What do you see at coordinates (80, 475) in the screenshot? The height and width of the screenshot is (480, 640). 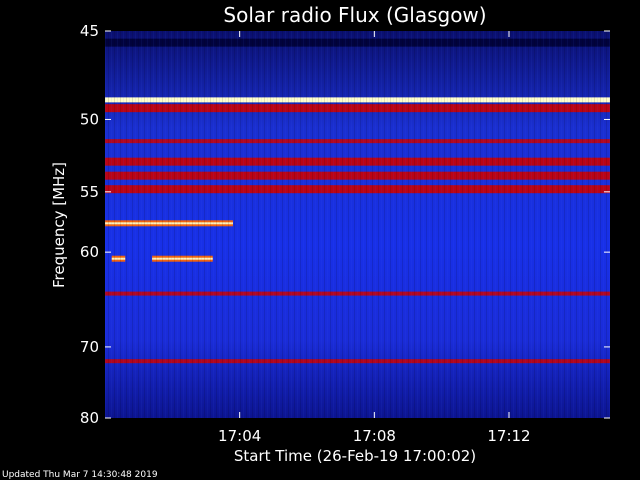 I see `updated-timestamp: Updated Thu Mar 7 14:30:48 2019` at bounding box center [80, 475].